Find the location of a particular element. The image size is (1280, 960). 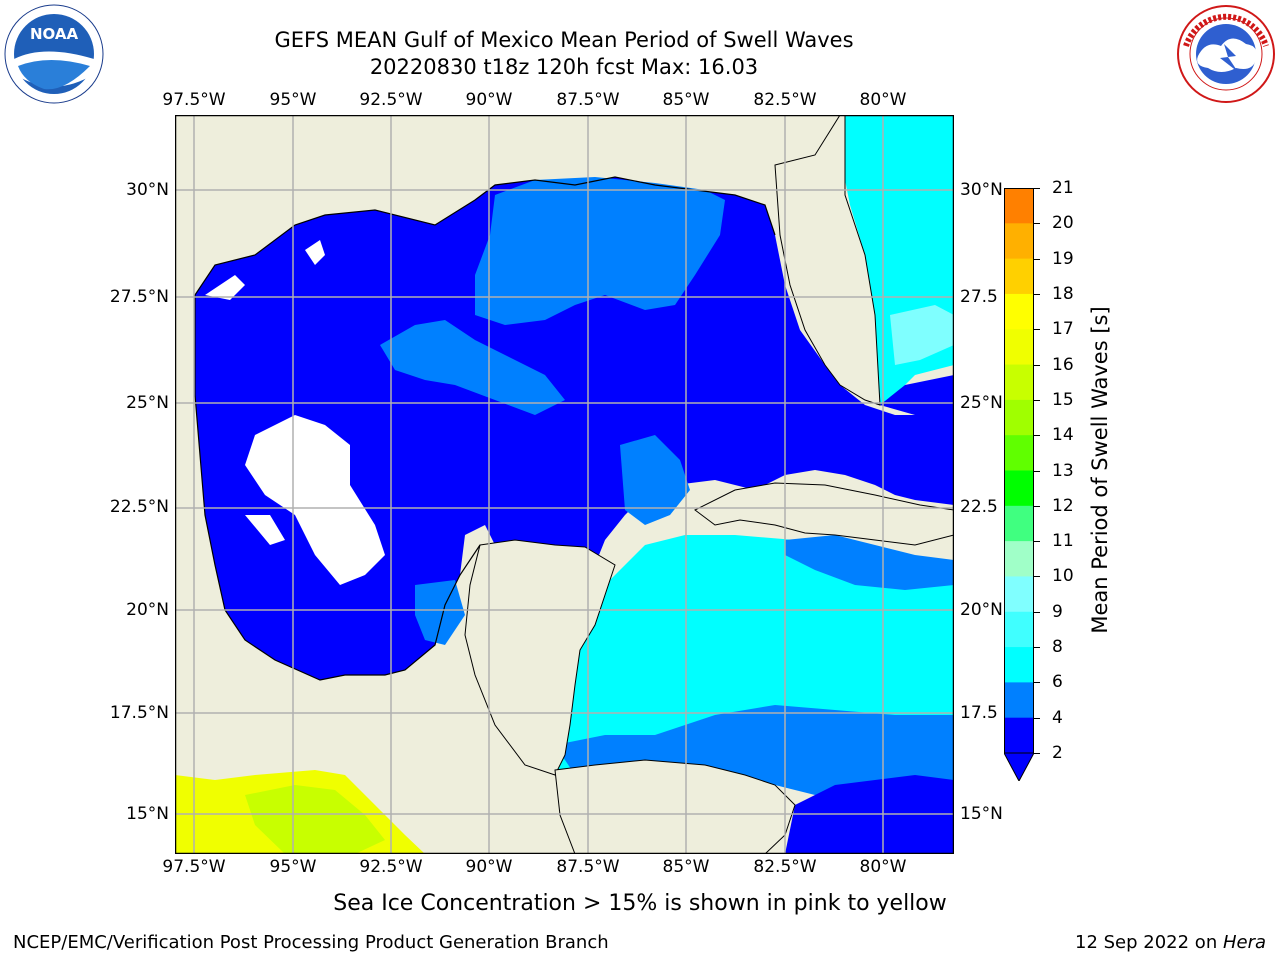

lat-tick-right: 25°N is located at coordinates (981, 403).